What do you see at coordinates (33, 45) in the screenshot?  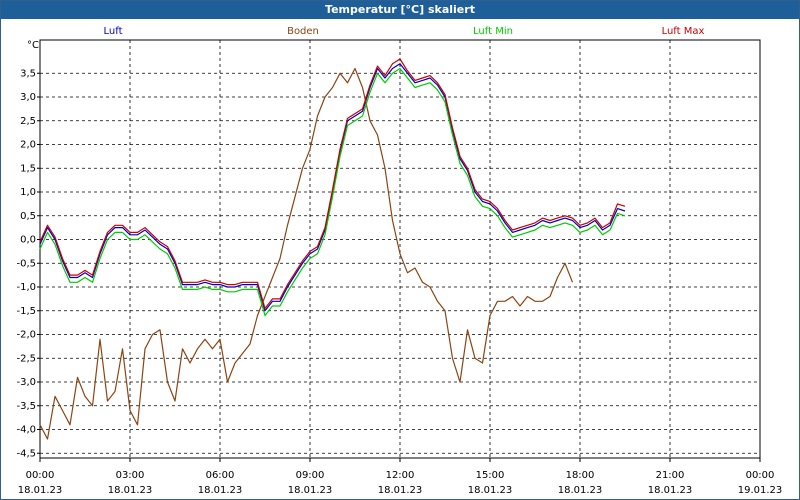 I see `y-axis-unit: °C` at bounding box center [33, 45].